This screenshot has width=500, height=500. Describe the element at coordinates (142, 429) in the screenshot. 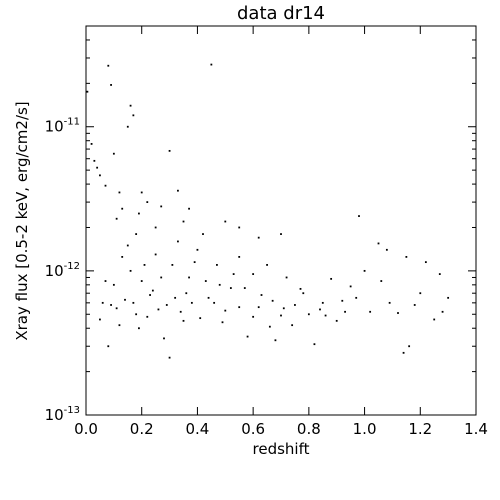

I see `x-tick-label: 0.2` at that location.